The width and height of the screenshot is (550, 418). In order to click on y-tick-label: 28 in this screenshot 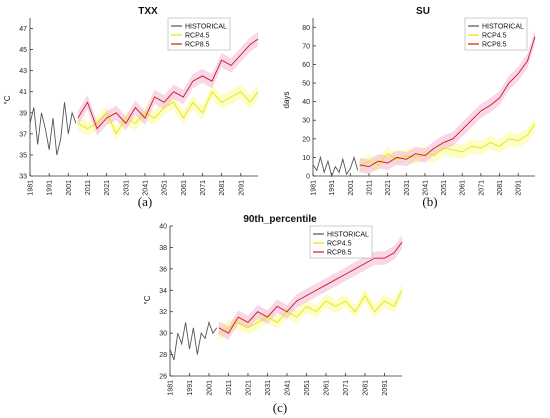, I will do `click(163, 355)`.